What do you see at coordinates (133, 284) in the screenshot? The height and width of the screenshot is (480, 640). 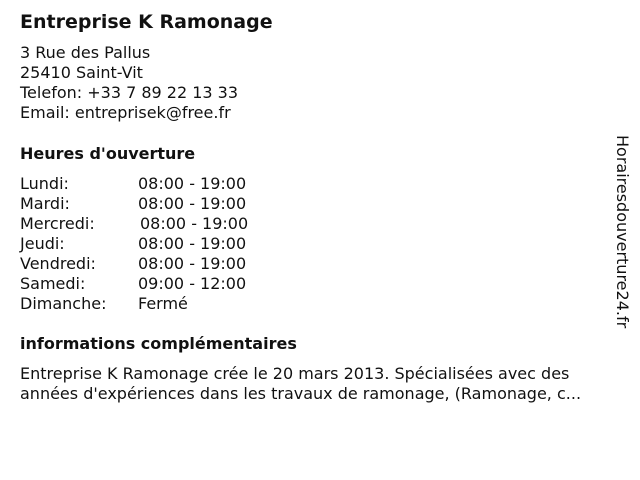 I see `hours-row: Samedi: 09:00 - 12:00` at bounding box center [133, 284].